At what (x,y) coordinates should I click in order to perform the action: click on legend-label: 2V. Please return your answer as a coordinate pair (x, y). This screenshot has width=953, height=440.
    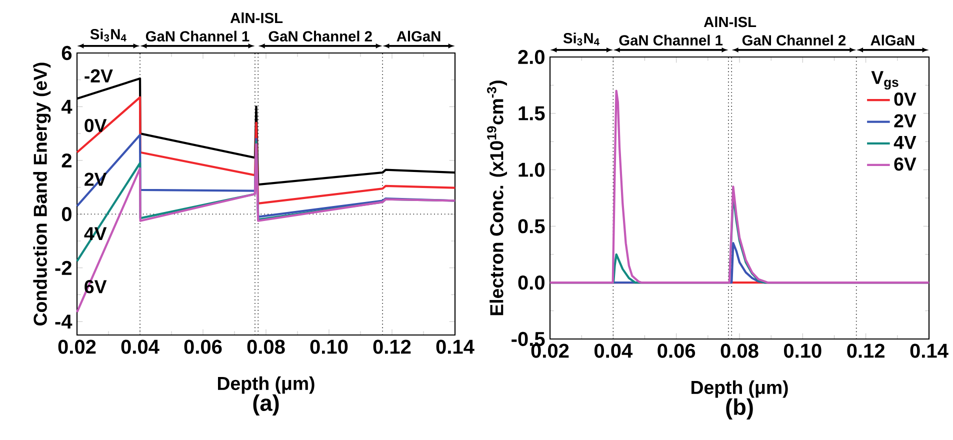
    Looking at the image, I should click on (905, 121).